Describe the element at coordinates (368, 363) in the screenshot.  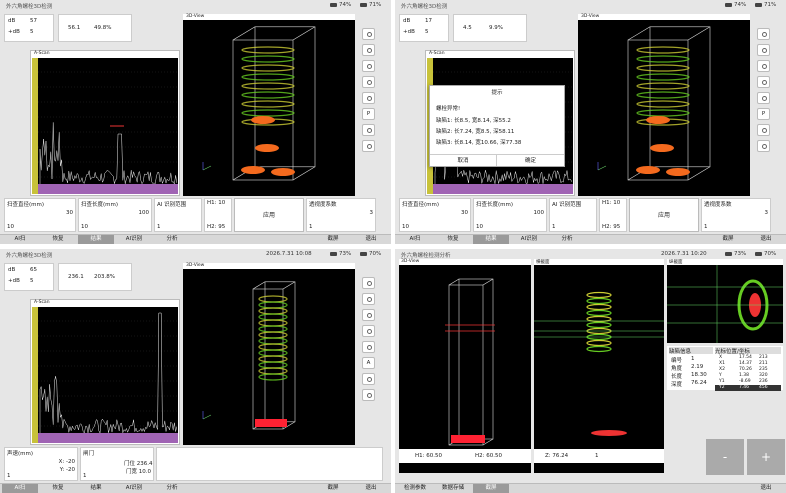
I see `tool-button: A` at that location.